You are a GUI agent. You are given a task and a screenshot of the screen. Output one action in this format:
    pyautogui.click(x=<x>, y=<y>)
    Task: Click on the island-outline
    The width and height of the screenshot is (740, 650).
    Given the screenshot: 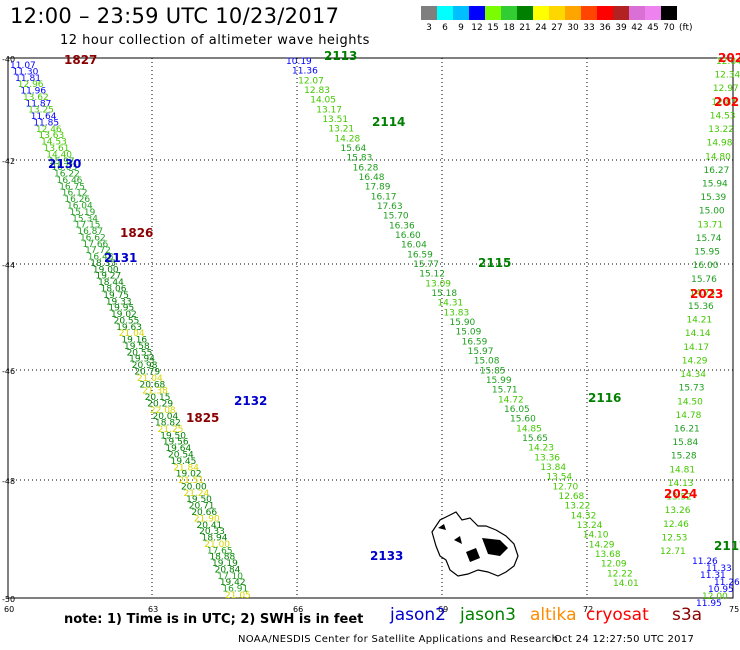 What is the action you would take?
    pyautogui.click(x=475, y=544)
    